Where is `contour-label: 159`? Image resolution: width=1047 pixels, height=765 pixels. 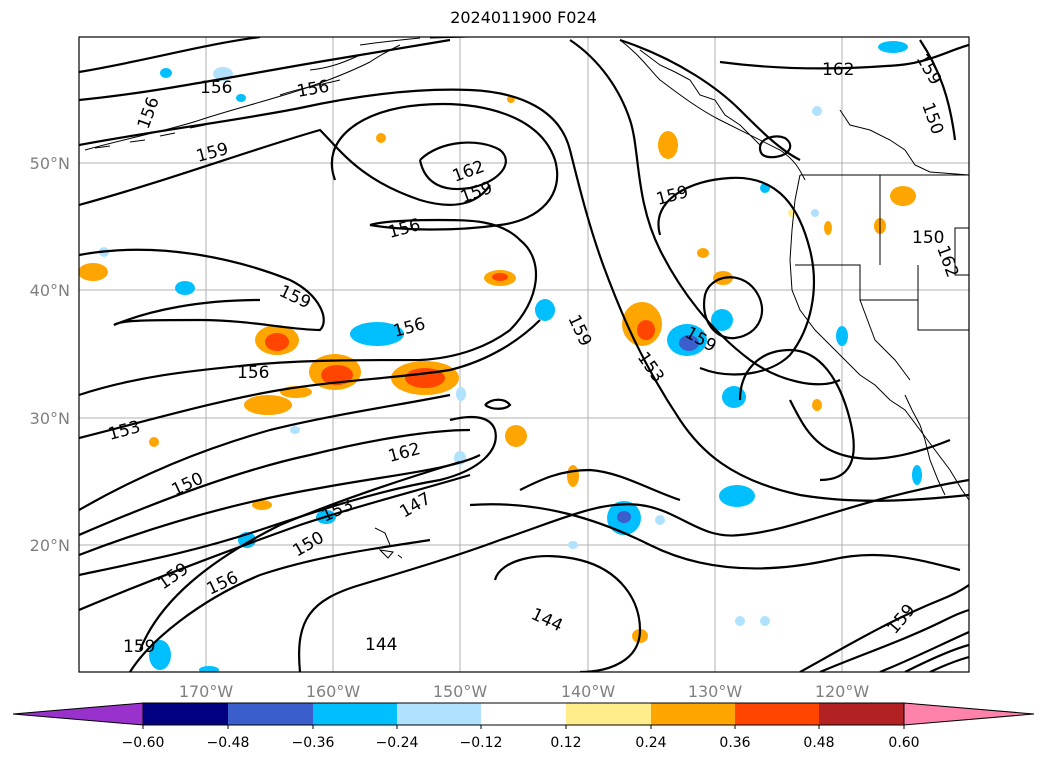 contour-label: 159 is located at coordinates (139, 647).